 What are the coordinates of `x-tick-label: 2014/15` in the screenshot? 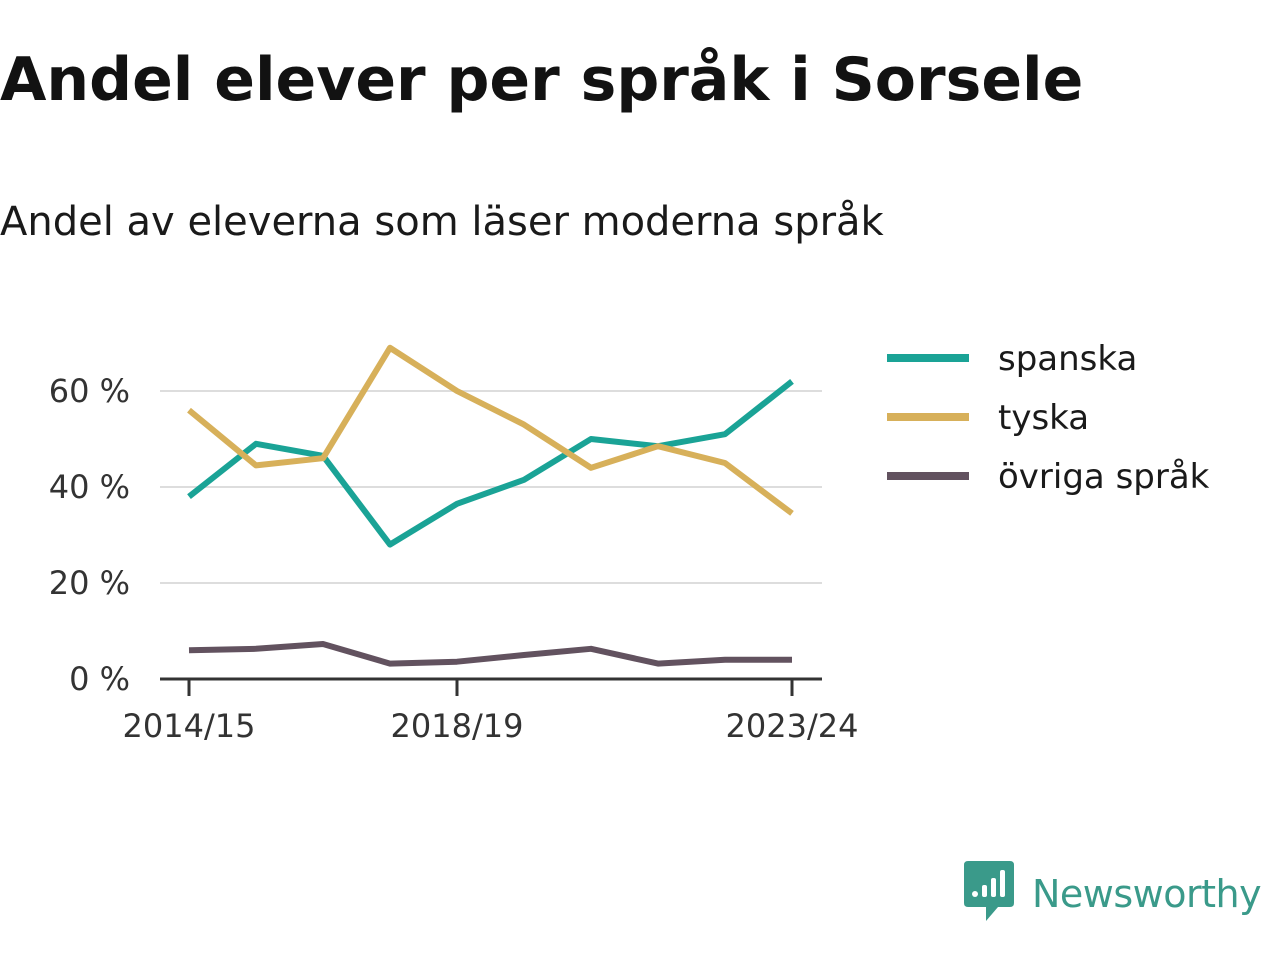 It's located at (189, 726).